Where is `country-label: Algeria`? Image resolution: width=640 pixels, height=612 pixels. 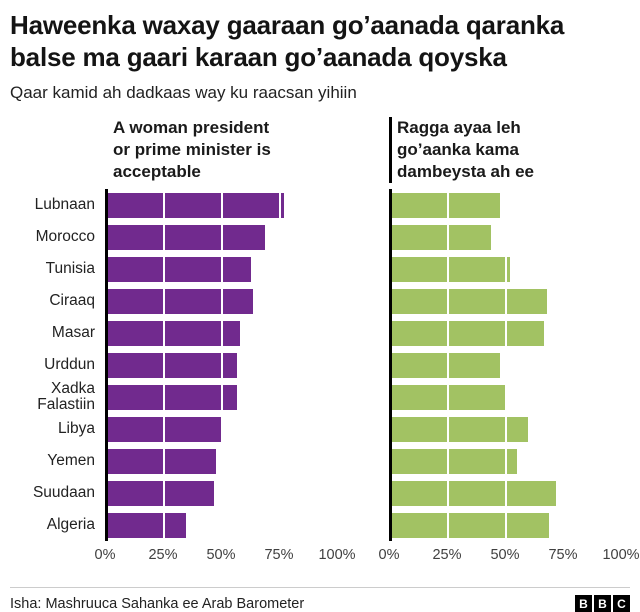 country-label: Algeria is located at coordinates (70, 525).